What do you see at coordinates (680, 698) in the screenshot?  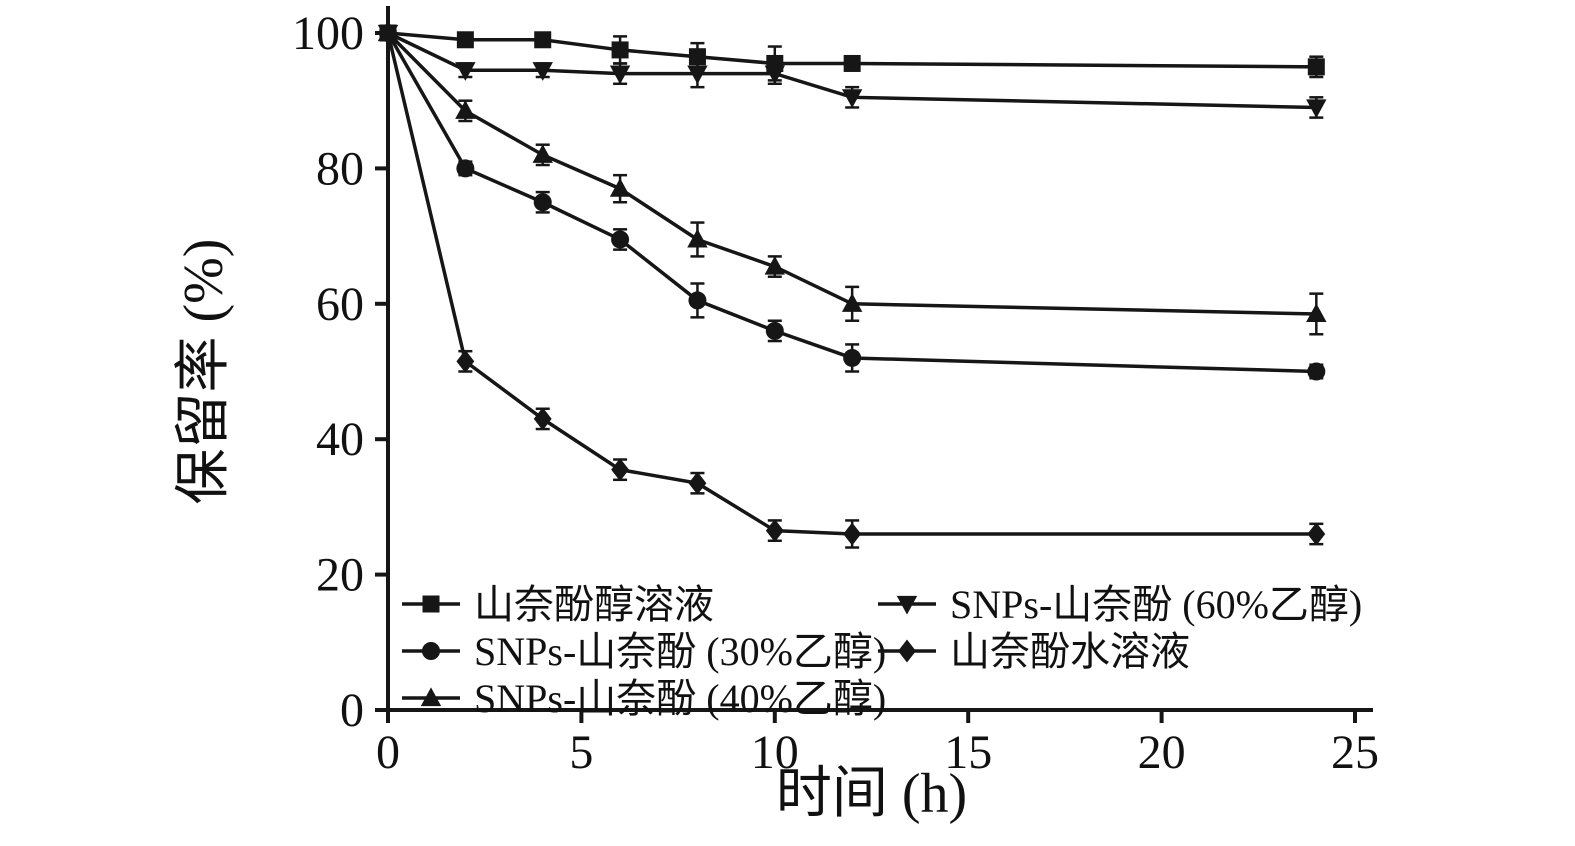 I see `legend-label: SNPs-山奈酚 (40%乙醇)` at bounding box center [680, 698].